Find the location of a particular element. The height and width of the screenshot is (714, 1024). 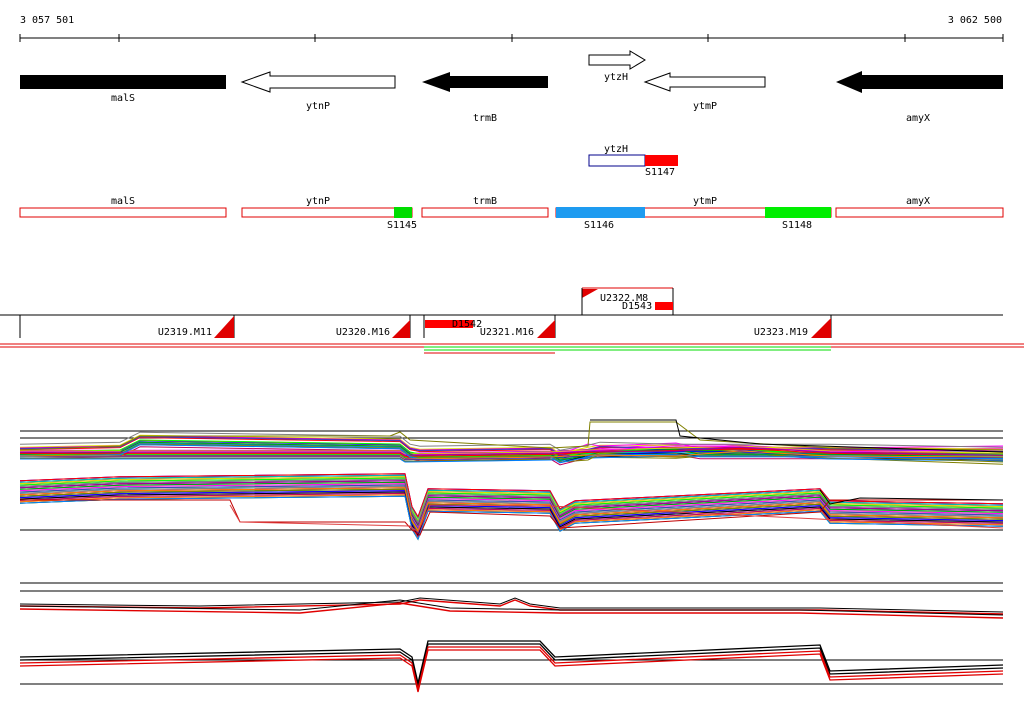

segment-label: U2321.M16 is located at coordinates (507, 332).